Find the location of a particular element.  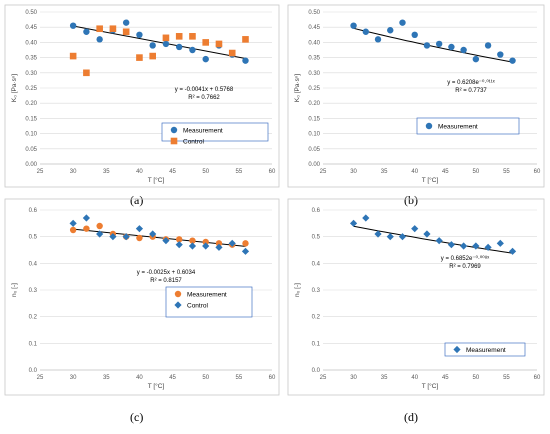

legend-marker-measurement is located at coordinates (174, 130).